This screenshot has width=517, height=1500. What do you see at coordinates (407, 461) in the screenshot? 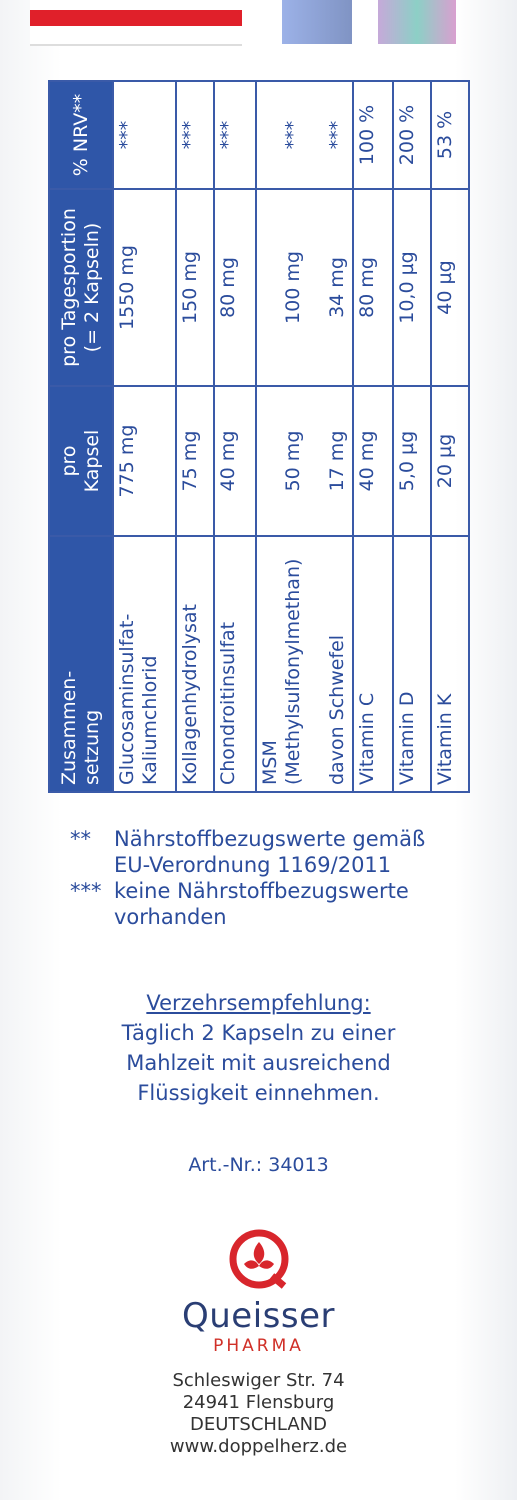
I see `cell-line: 5,0 µg` at bounding box center [407, 461].